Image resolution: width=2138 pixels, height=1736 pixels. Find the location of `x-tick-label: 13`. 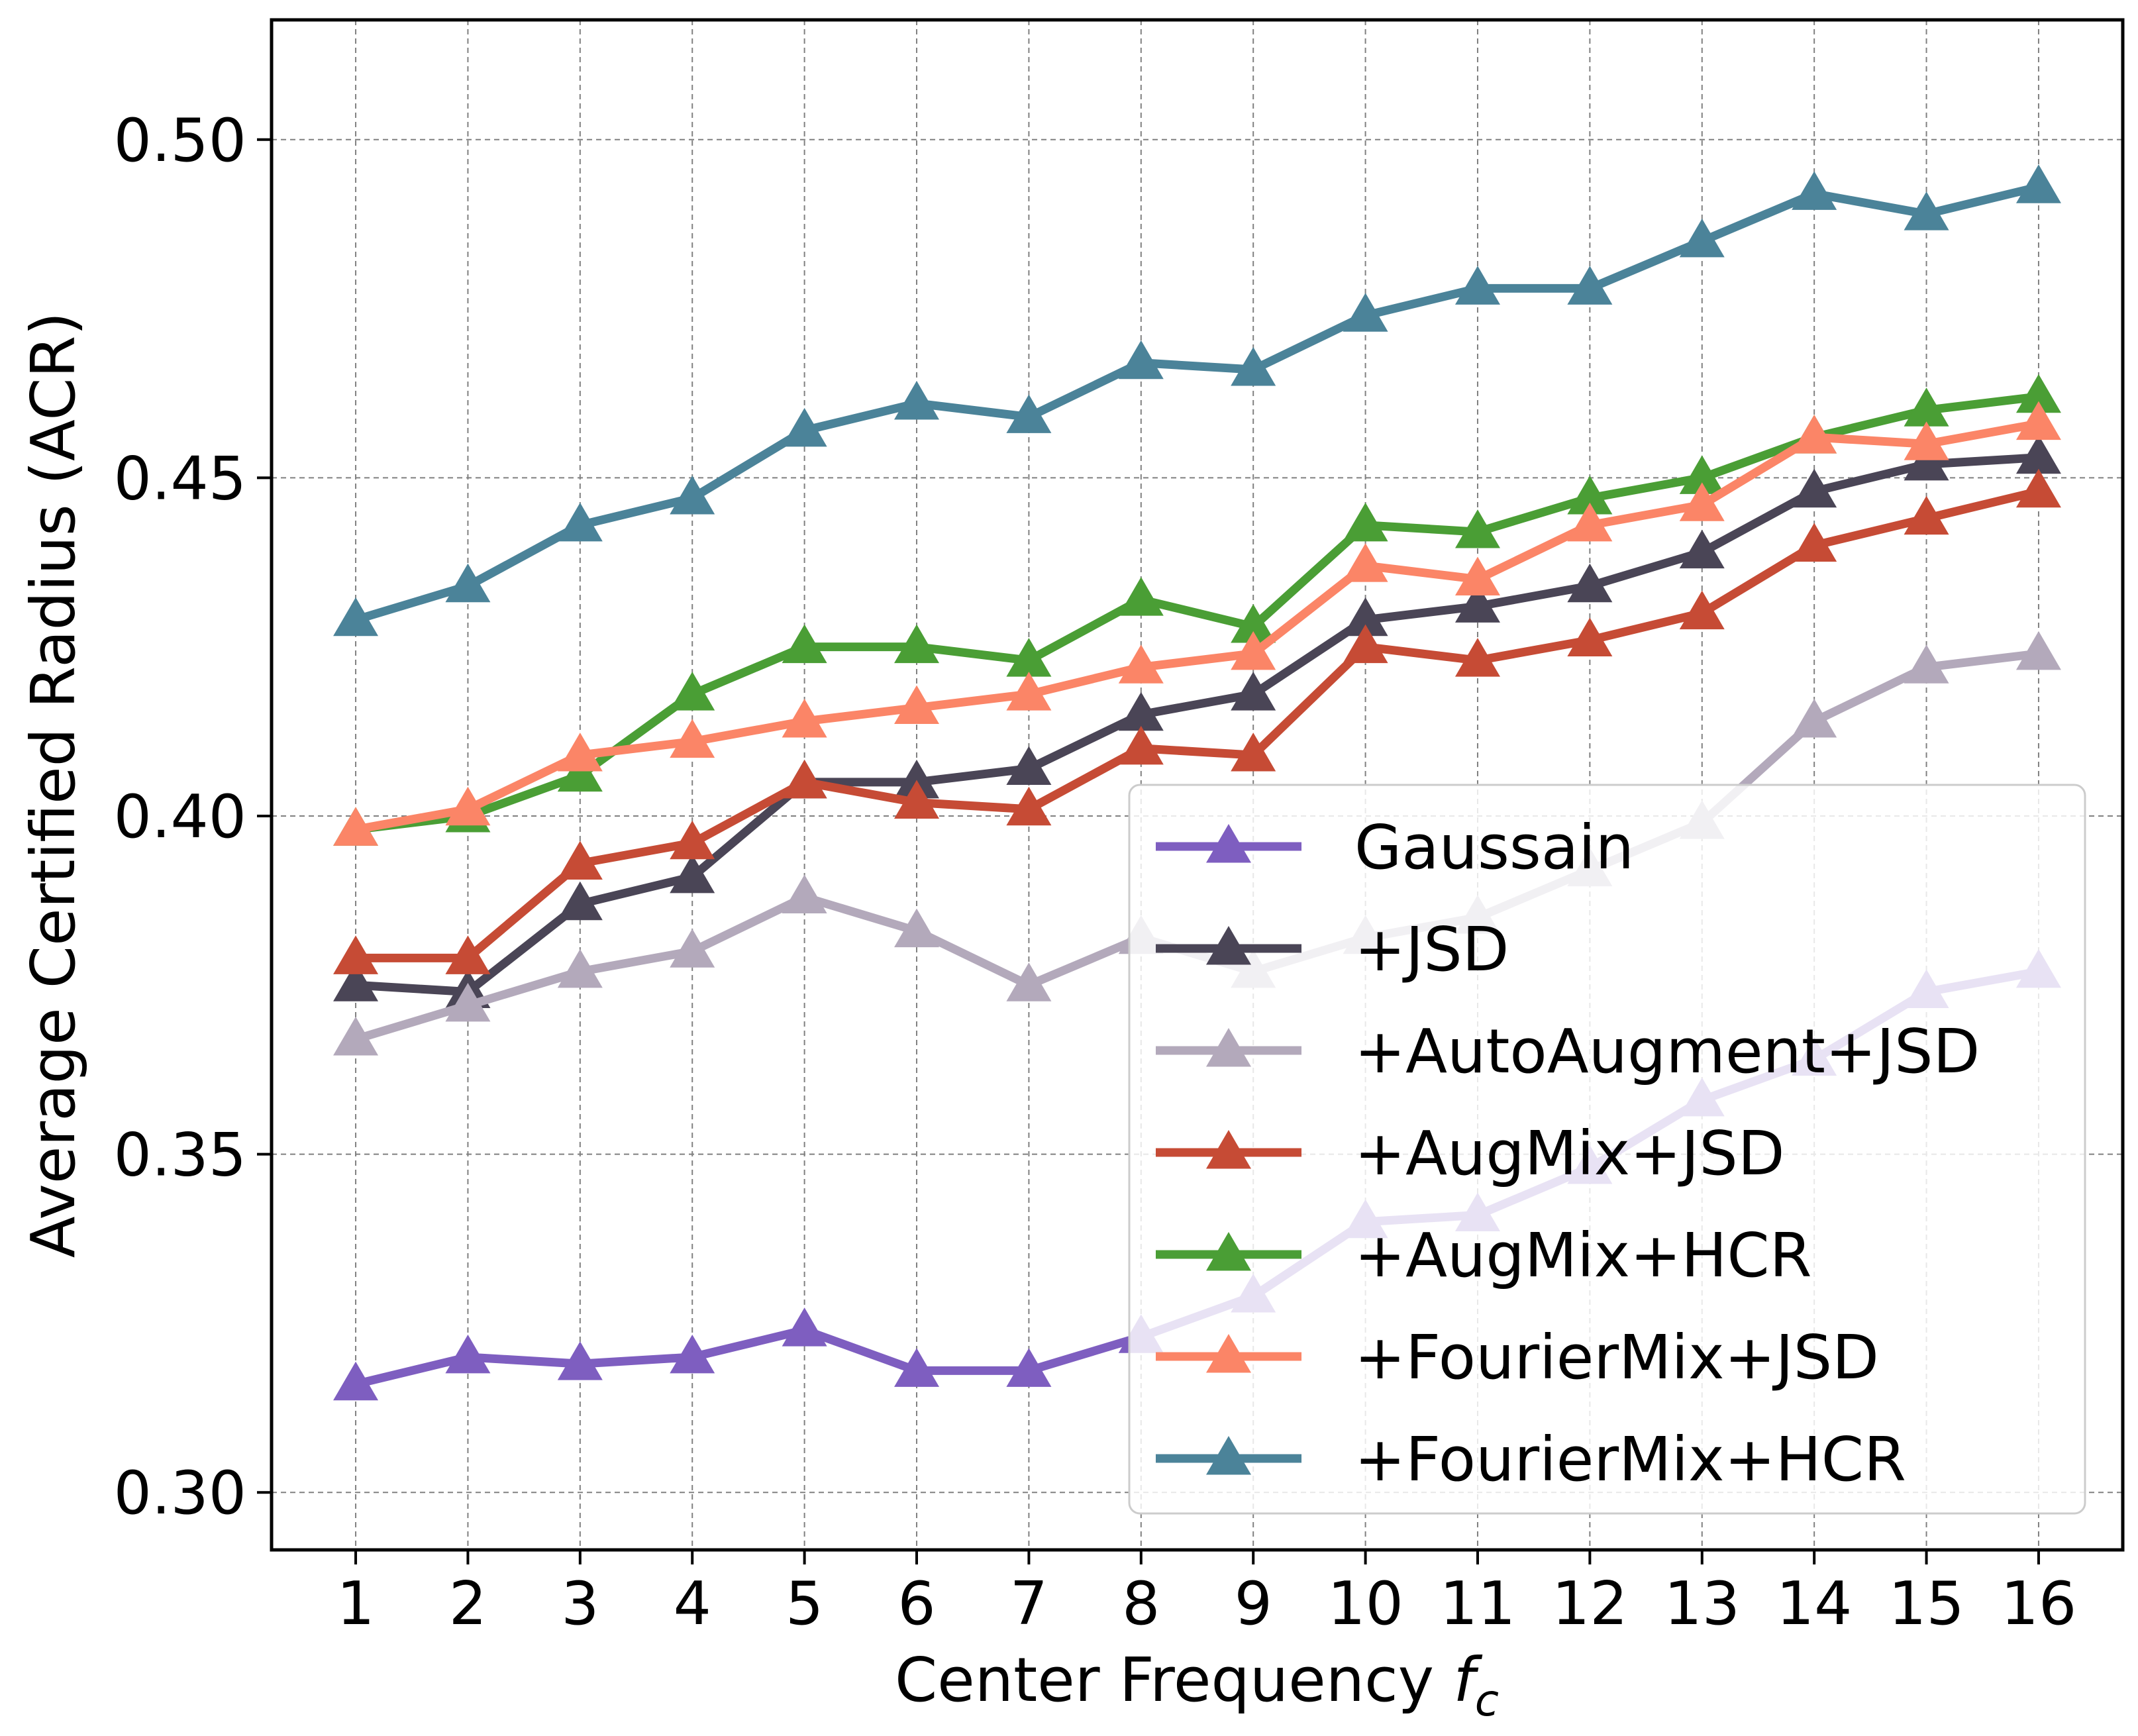

x-tick-label: 13 is located at coordinates (1702, 1604).